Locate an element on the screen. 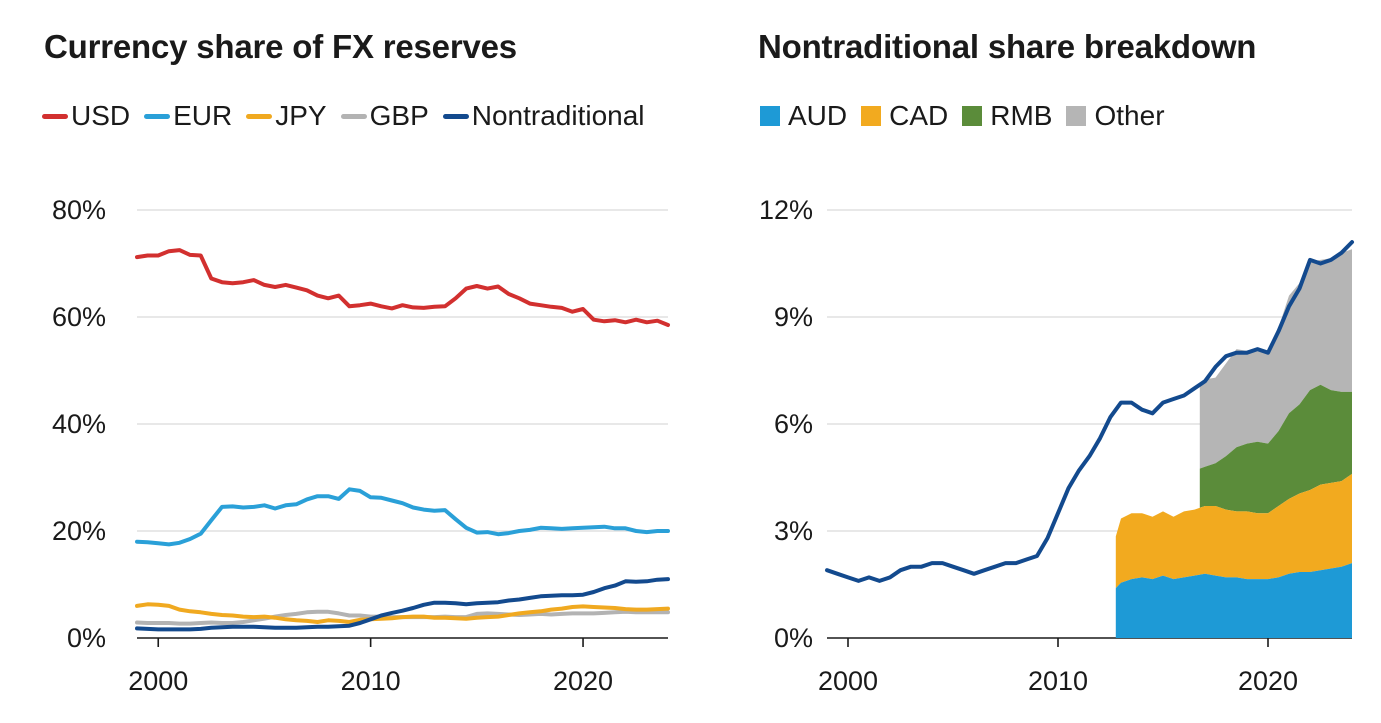 The width and height of the screenshot is (1381, 723). series-line-jpy is located at coordinates (402, 613).